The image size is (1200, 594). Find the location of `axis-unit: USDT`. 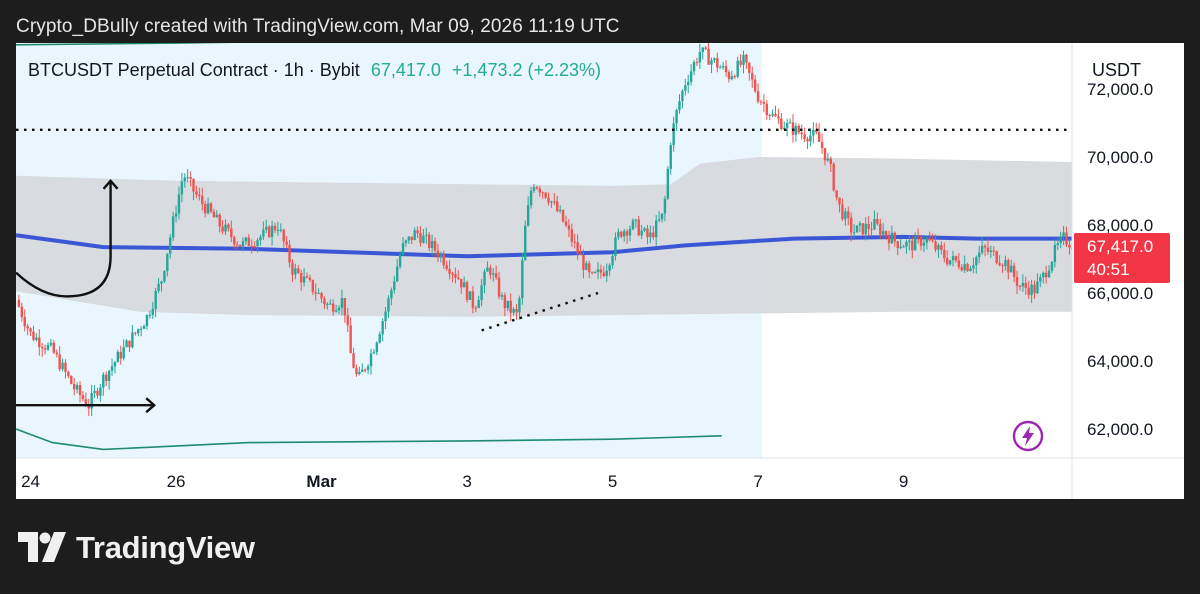

axis-unit: USDT is located at coordinates (1116, 70).